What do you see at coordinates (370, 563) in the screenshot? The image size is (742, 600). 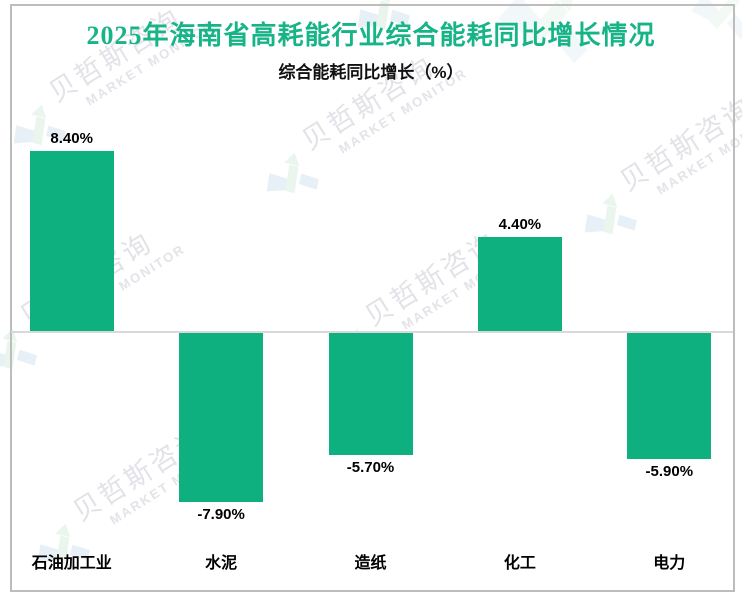 I see `category-label: 造纸` at bounding box center [370, 563].